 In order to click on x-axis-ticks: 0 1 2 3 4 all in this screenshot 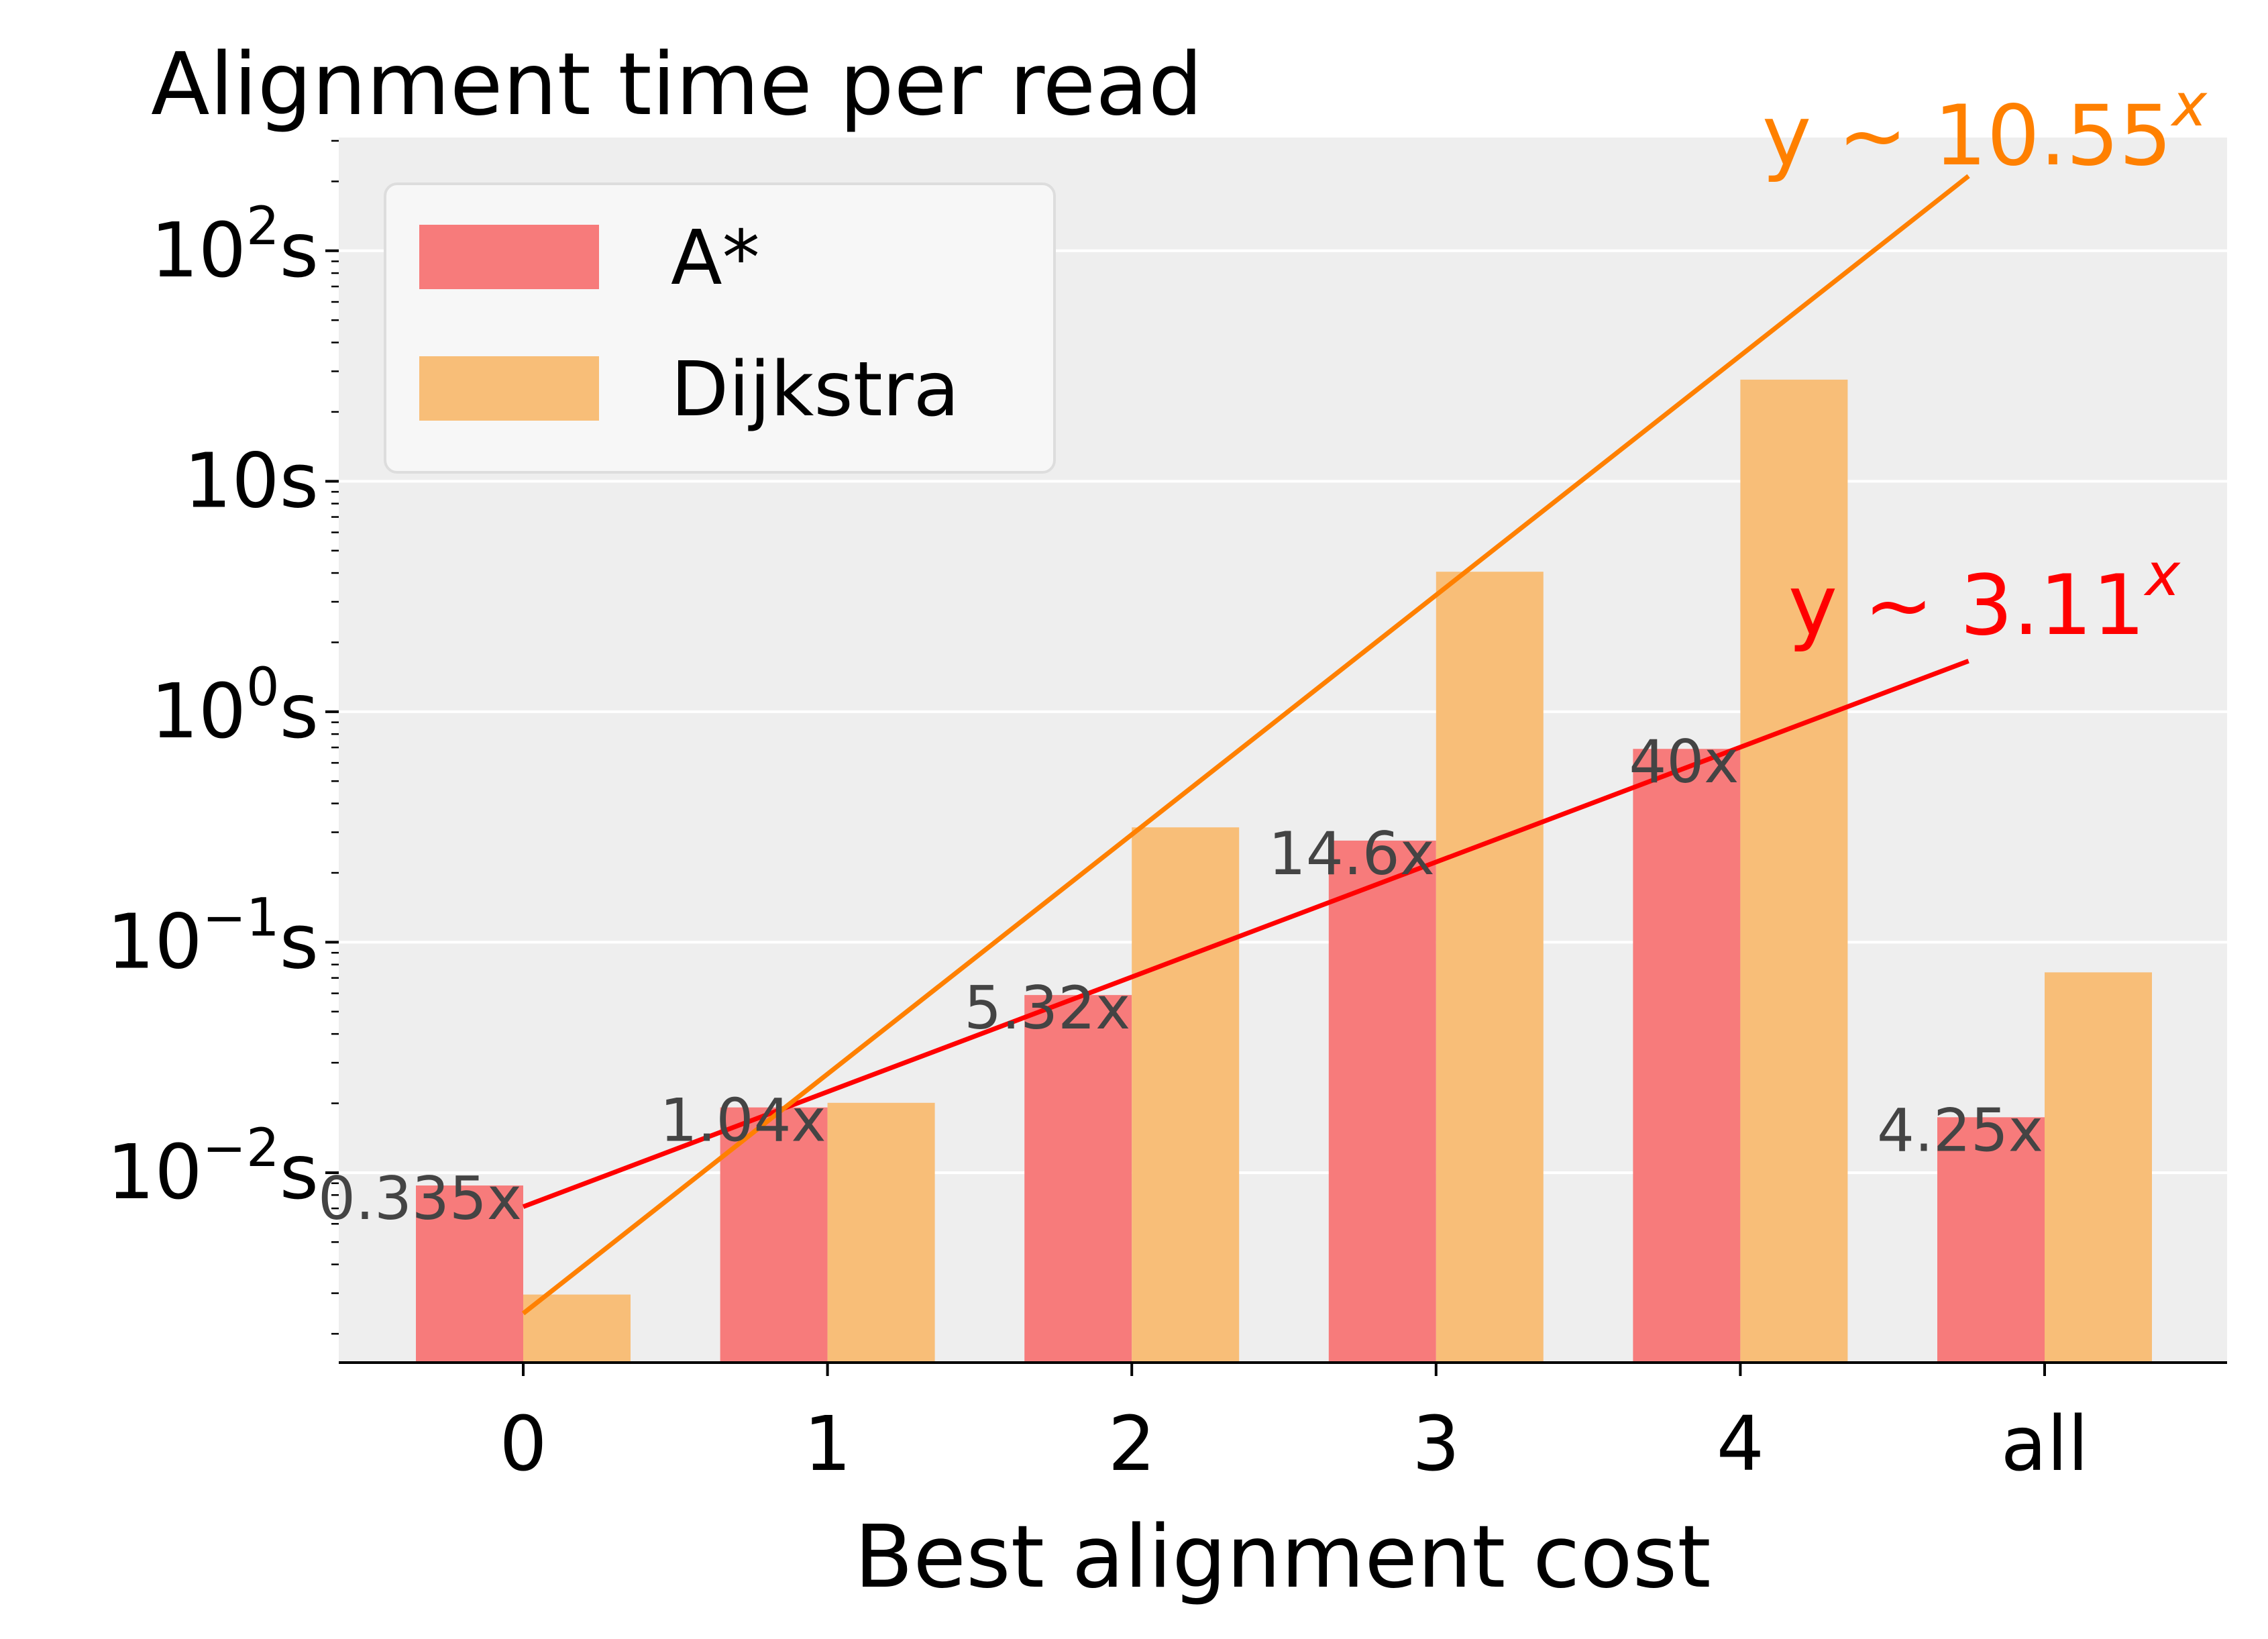, I will do `click(1293, 1425)`.